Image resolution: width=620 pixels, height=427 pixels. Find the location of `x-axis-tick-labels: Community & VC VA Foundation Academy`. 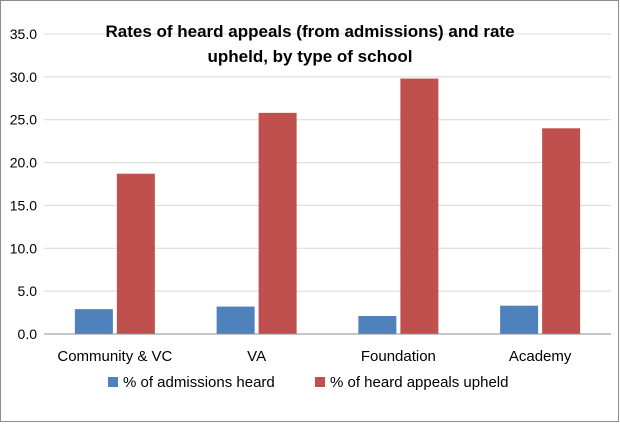

x-axis-tick-labels: Community & VC VA Foundation Academy is located at coordinates (314, 356).